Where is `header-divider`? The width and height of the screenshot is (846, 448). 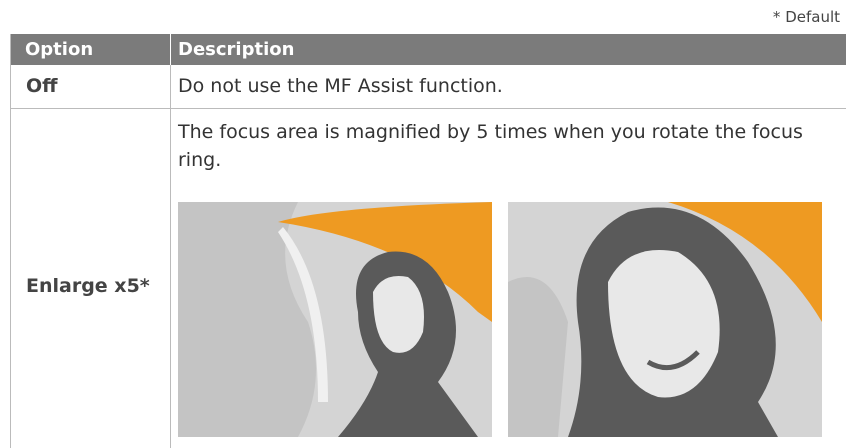 header-divider is located at coordinates (170, 49).